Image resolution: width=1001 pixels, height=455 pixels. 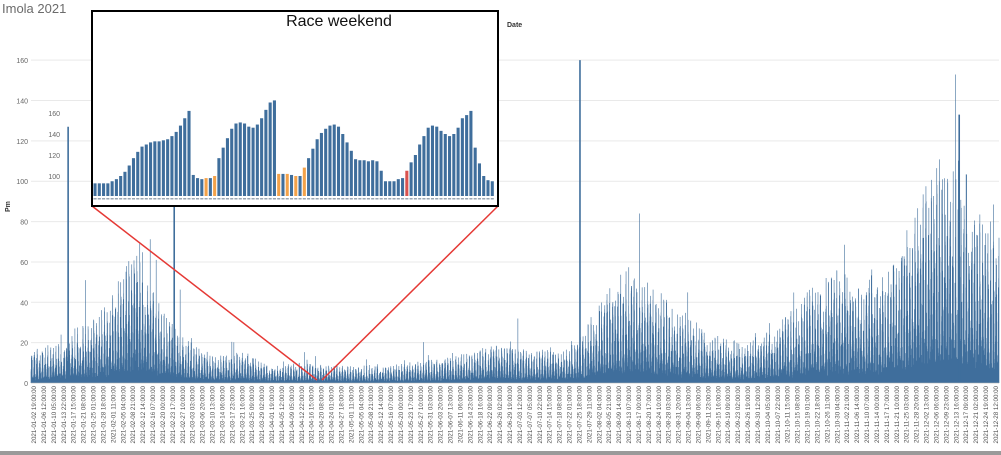 I want to click on y-tick-label: 40, so click(x=24, y=303).